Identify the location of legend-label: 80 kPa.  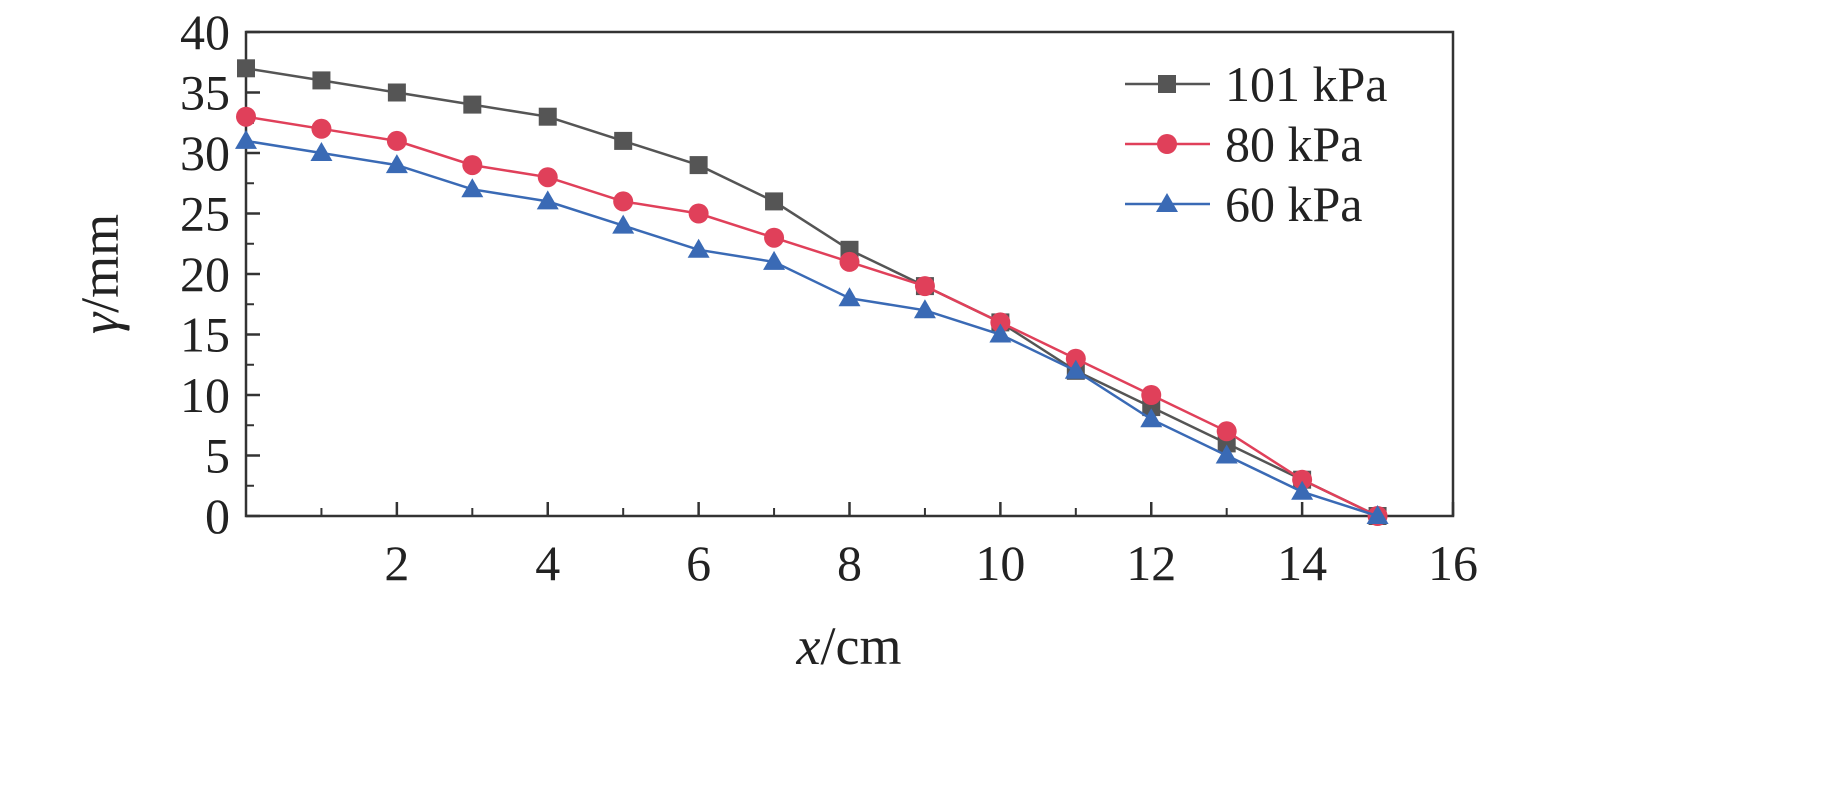
(1294, 144).